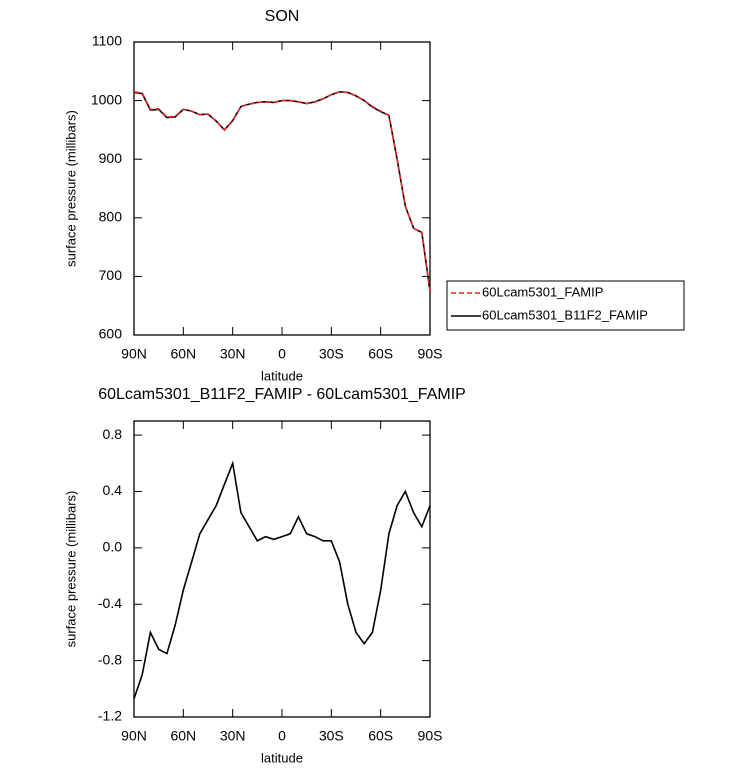 The height and width of the screenshot is (777, 733). I want to click on chart-title: SON, so click(282, 16).